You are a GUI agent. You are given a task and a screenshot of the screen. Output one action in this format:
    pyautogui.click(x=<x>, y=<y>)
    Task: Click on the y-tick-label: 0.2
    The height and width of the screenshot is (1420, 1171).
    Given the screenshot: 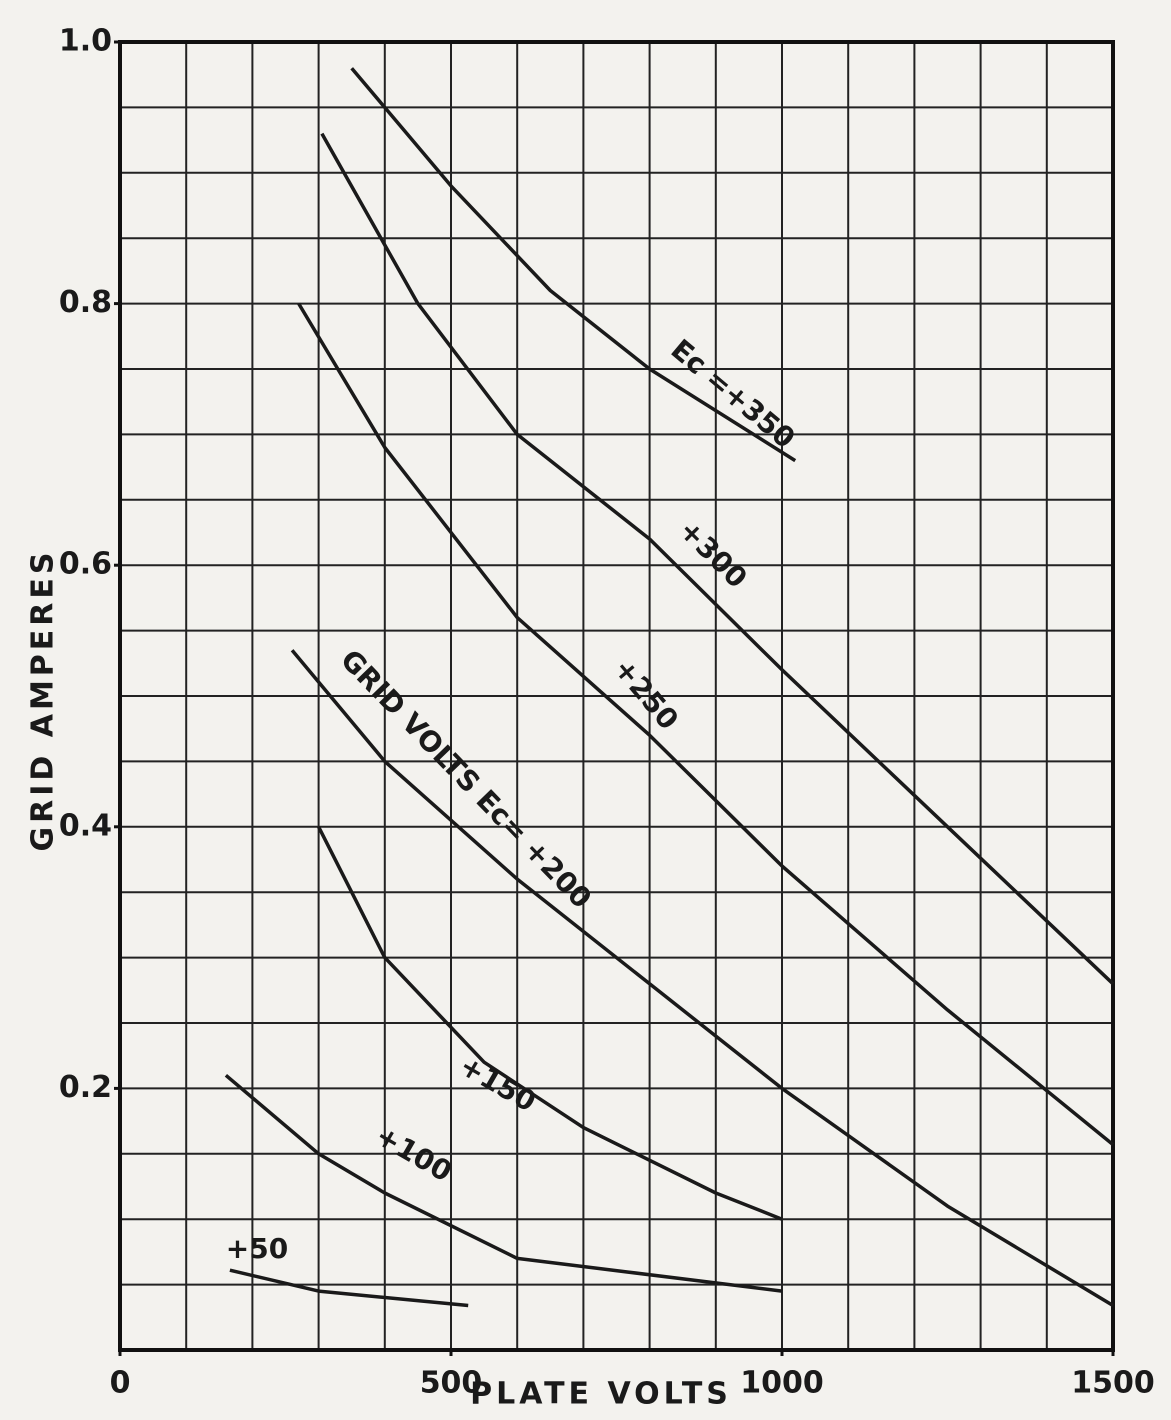 What is the action you would take?
    pyautogui.click(x=85, y=1087)
    